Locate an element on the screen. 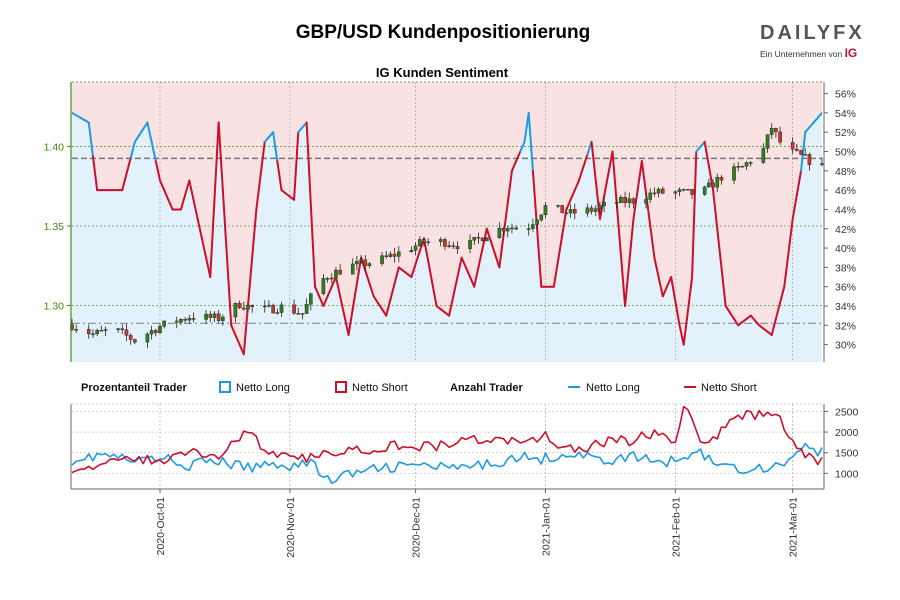  legend-pct-short-swatch is located at coordinates (341, 387).